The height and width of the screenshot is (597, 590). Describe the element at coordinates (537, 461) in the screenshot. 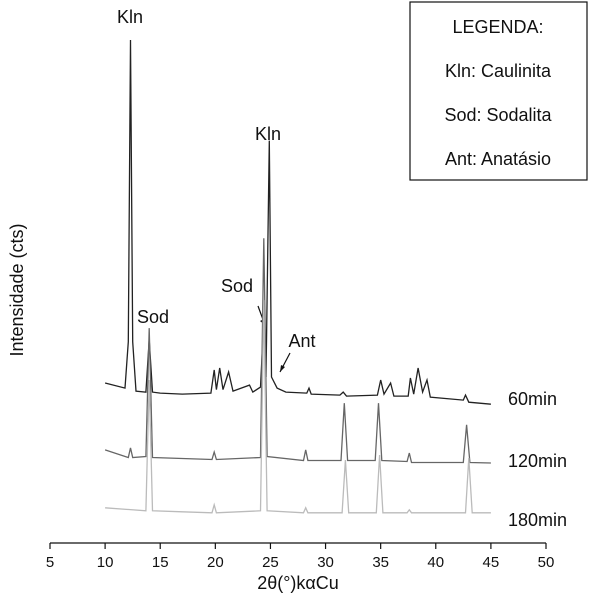

I see `series-label: 120min` at that location.